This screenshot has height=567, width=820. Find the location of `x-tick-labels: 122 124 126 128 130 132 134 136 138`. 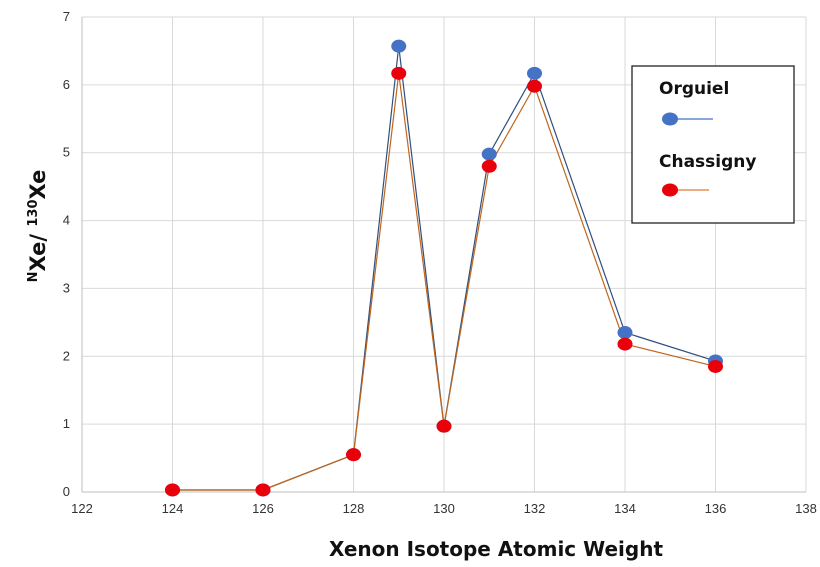

x-tick-labels: 122 124 126 128 130 132 134 136 138 is located at coordinates (444, 508).